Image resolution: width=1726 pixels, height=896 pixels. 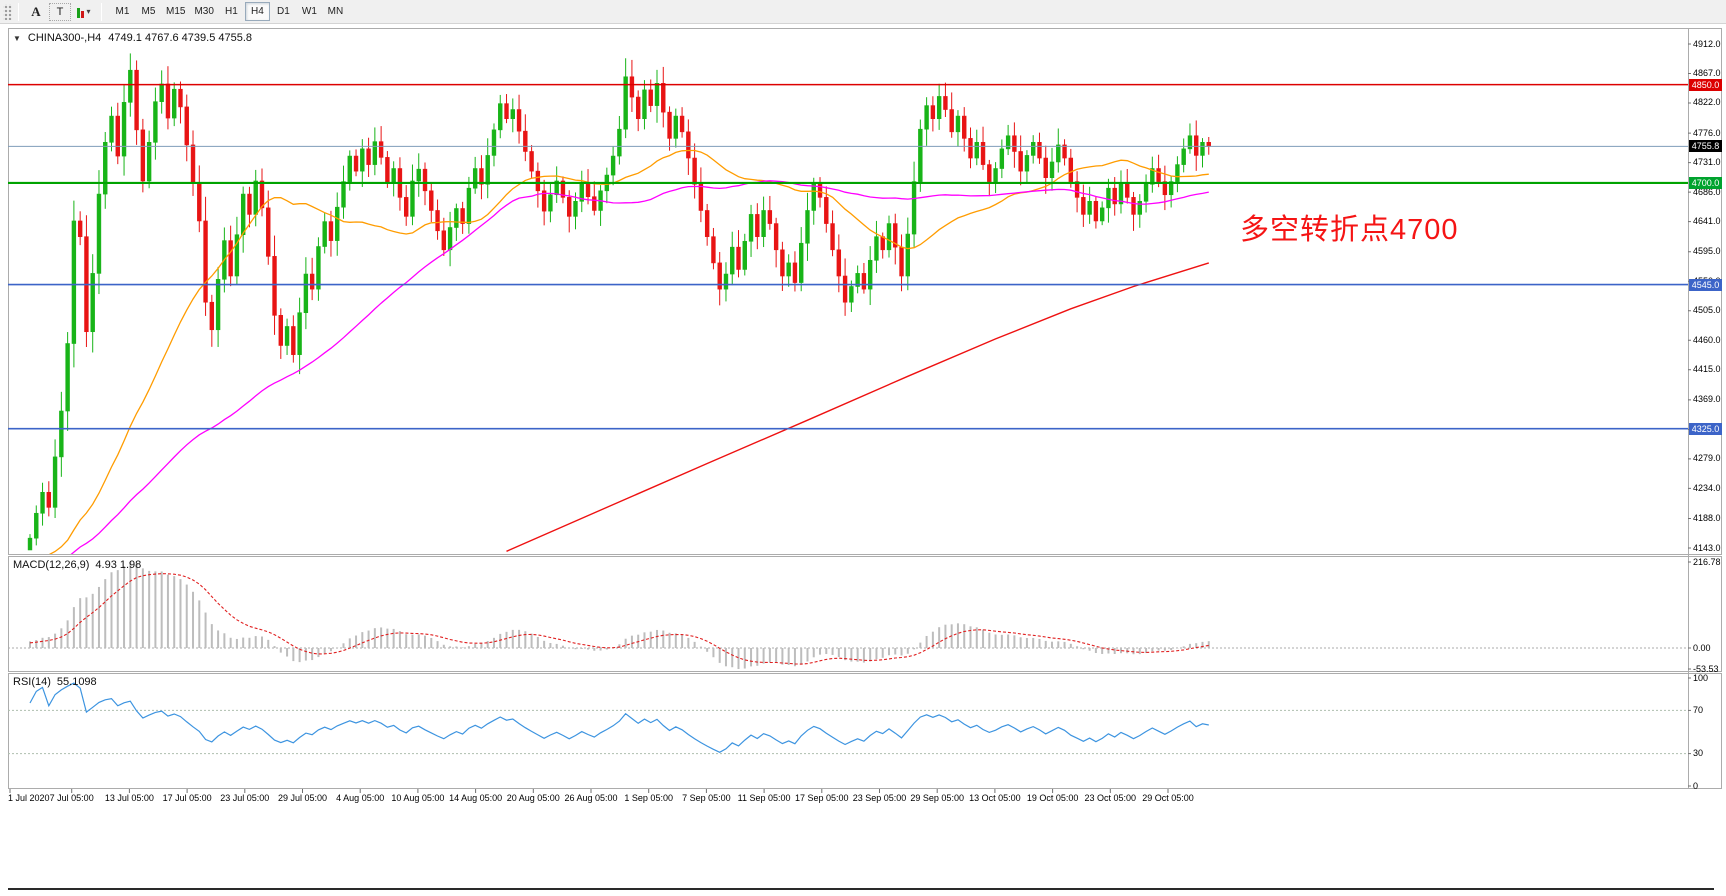 I want to click on text-tool-button: T, so click(x=60, y=11).